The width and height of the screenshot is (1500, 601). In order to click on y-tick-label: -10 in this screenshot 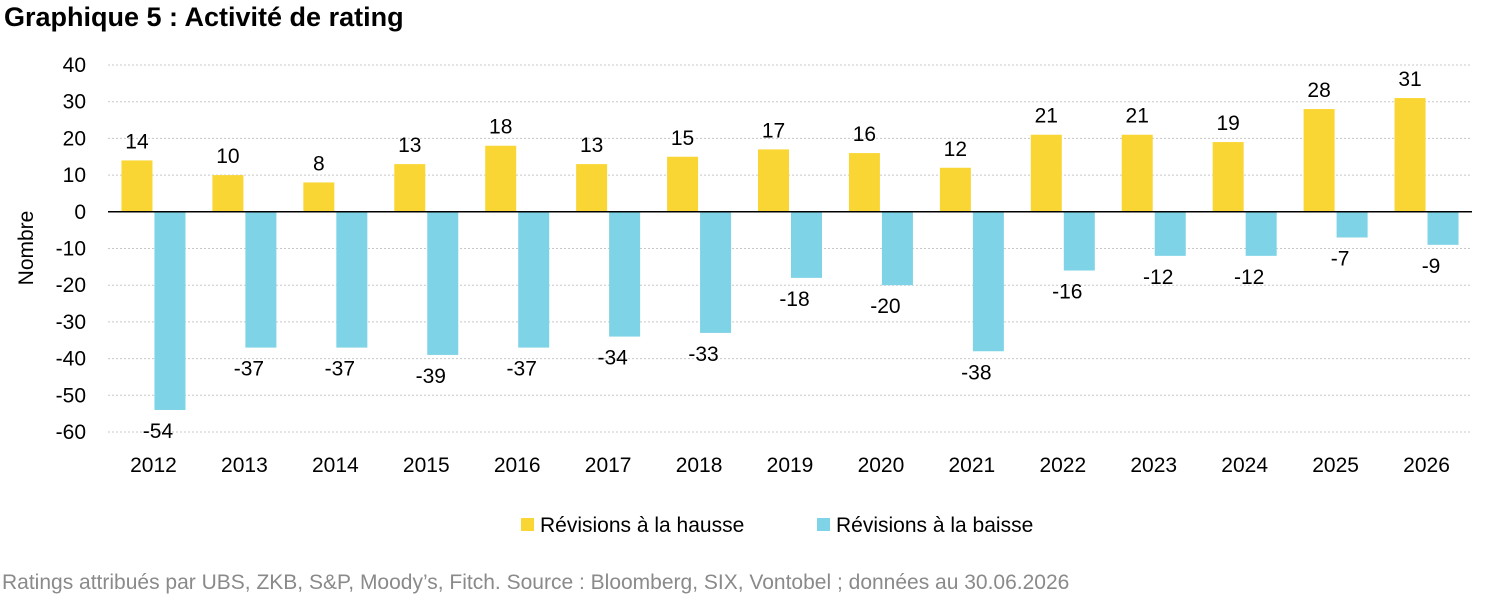, I will do `click(71, 249)`.